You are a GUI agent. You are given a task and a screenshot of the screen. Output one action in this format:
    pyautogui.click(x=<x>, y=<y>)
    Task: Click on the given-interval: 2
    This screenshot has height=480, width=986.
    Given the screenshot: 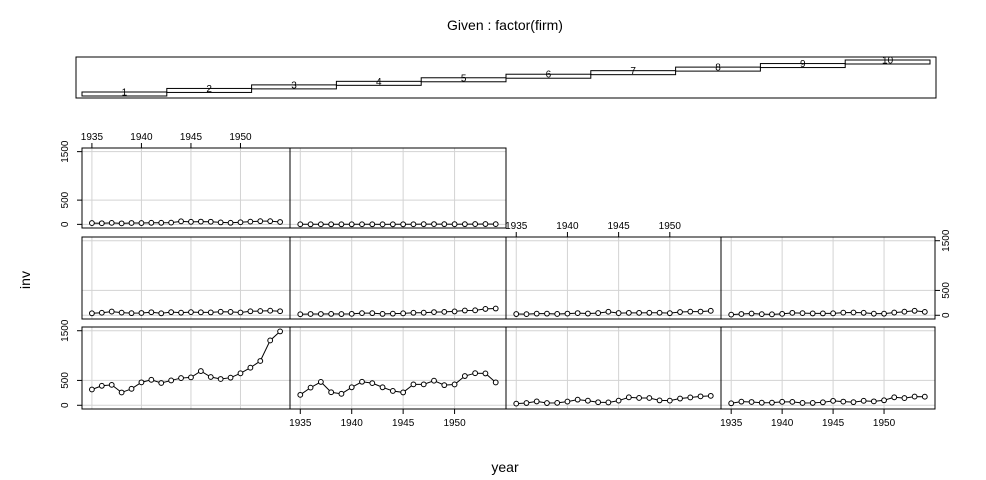 What is the action you would take?
    pyautogui.click(x=209, y=89)
    